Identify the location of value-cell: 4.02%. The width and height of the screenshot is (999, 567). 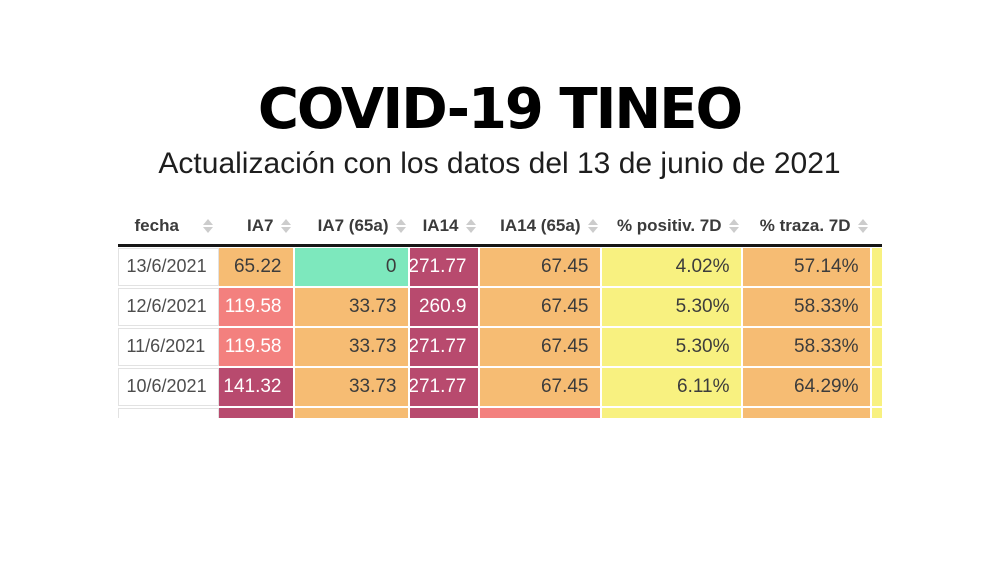
(672, 266).